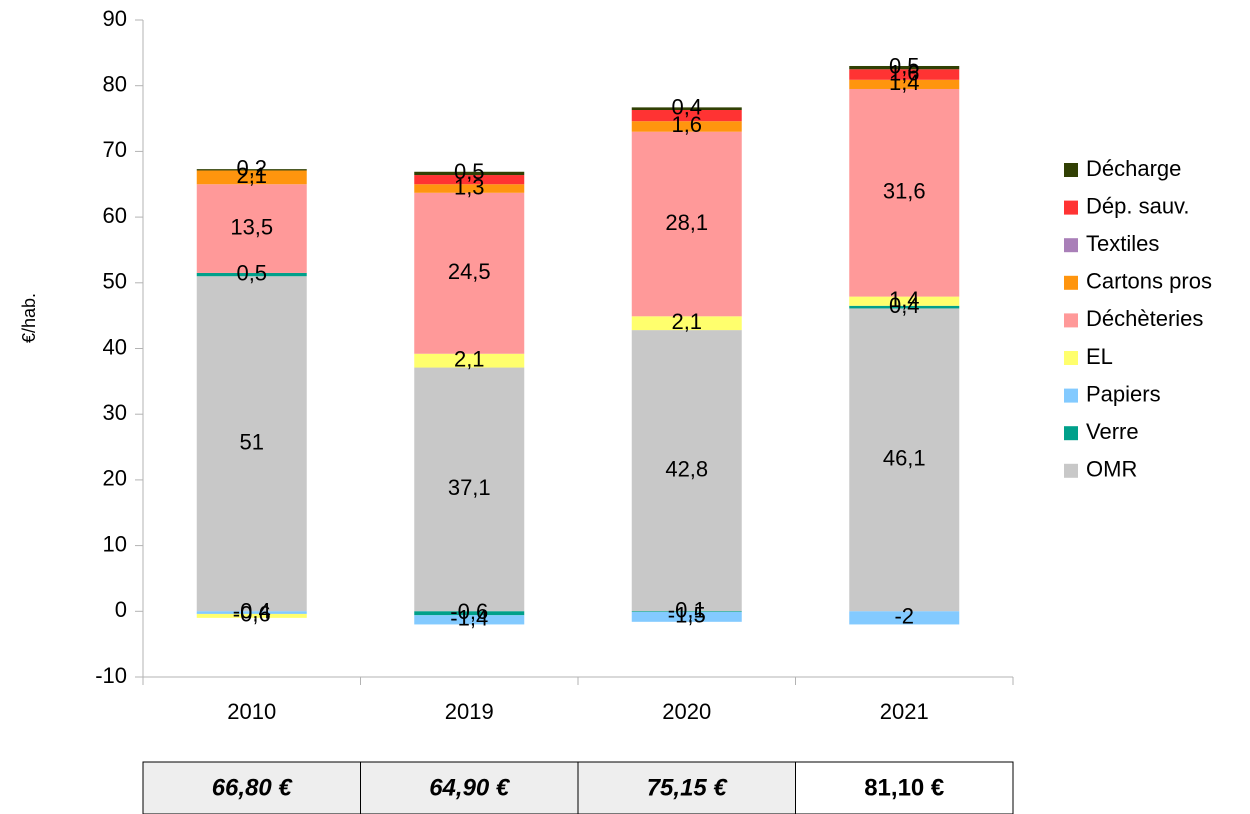 This screenshot has width=1250, height=814. What do you see at coordinates (115, 281) in the screenshot?
I see `y-tick-label: 50` at bounding box center [115, 281].